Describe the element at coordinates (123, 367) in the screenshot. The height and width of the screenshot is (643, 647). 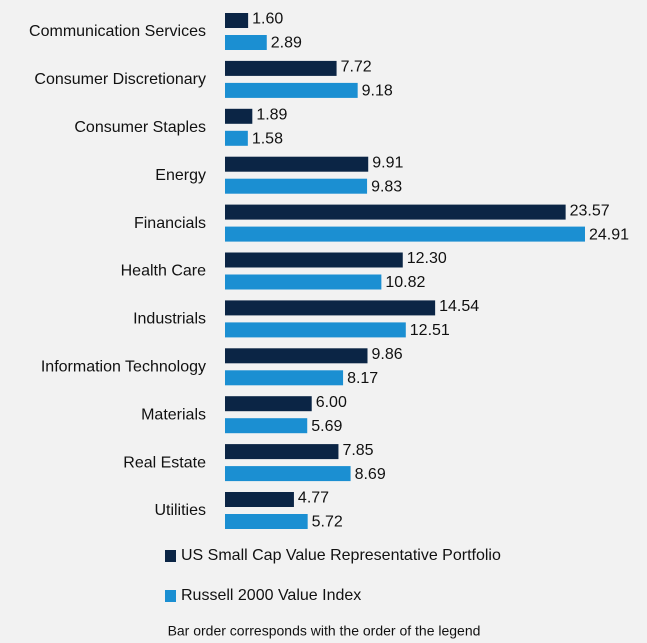
I see `category-label: Information Technology` at that location.